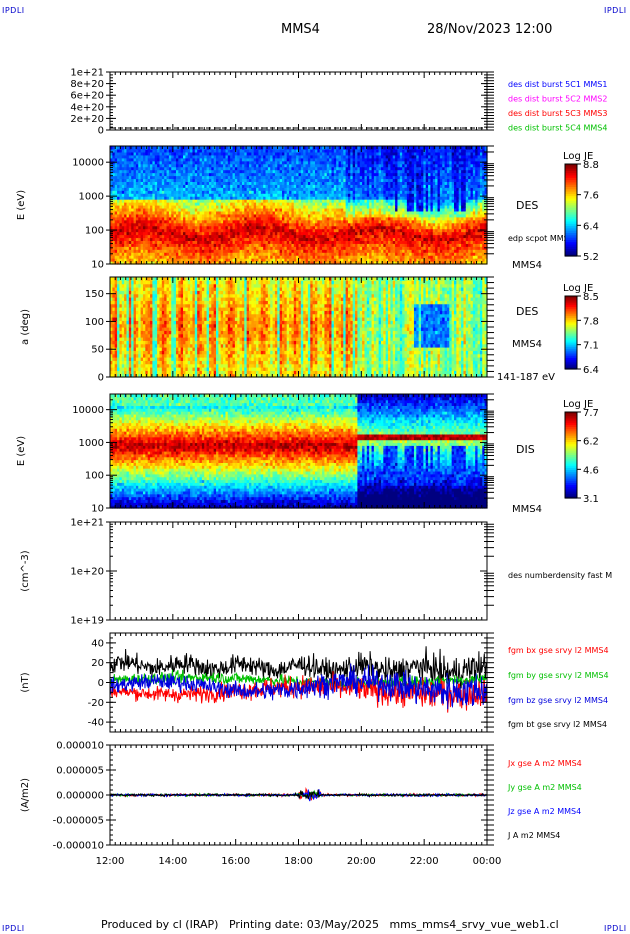 The height and width of the screenshot is (934, 630). Describe the element at coordinates (558, 650) in the screenshot. I see `fgm-legend-1: fgm bx gse srvy l2 MMS4` at that location.